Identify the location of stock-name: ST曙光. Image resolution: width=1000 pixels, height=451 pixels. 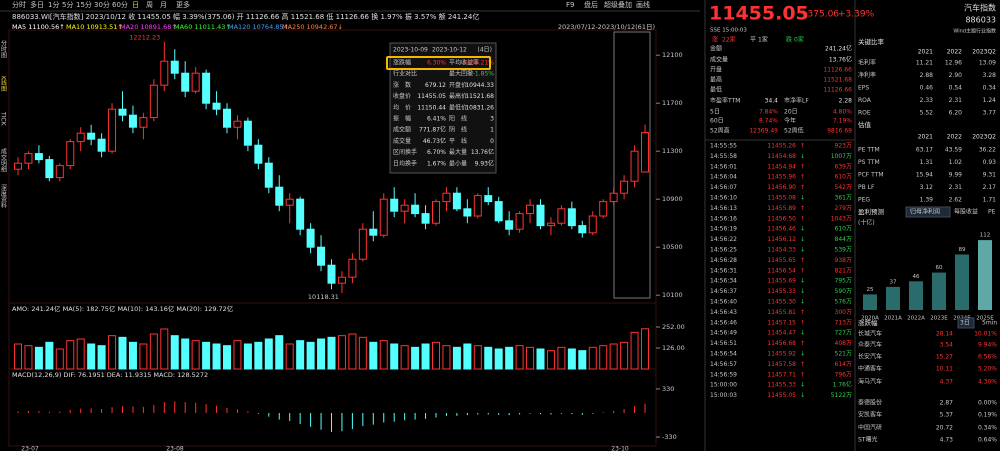
(867, 440).